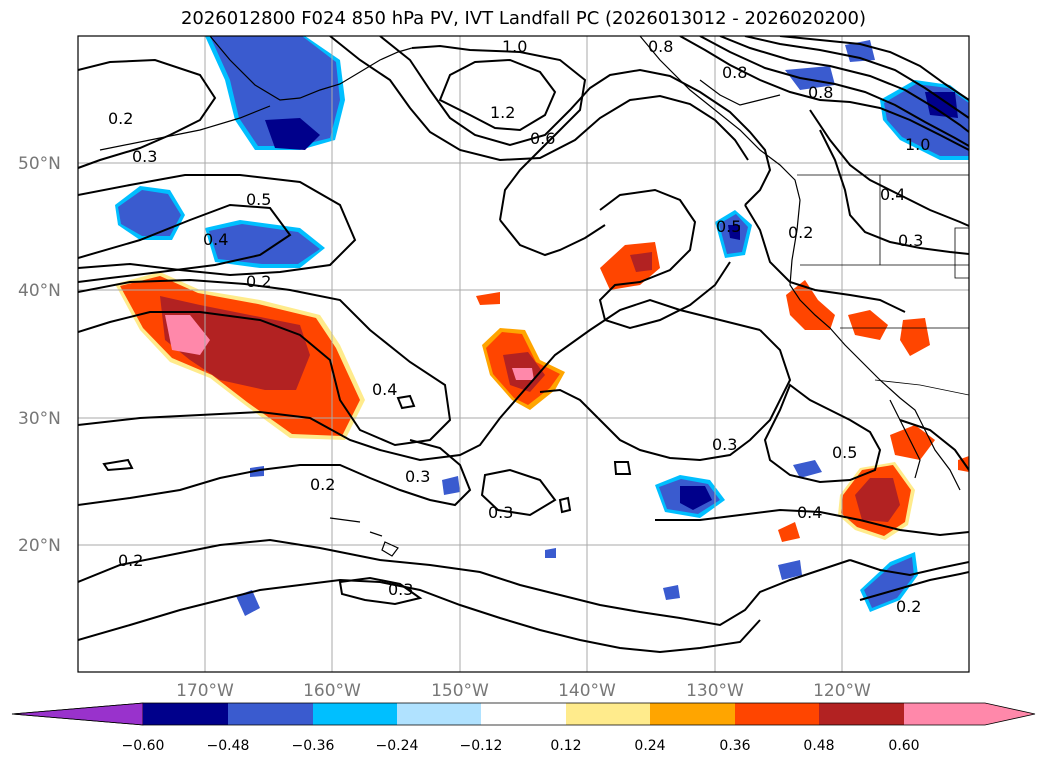 The height and width of the screenshot is (765, 1047). I want to click on lat-label: 40°N, so click(39, 291).